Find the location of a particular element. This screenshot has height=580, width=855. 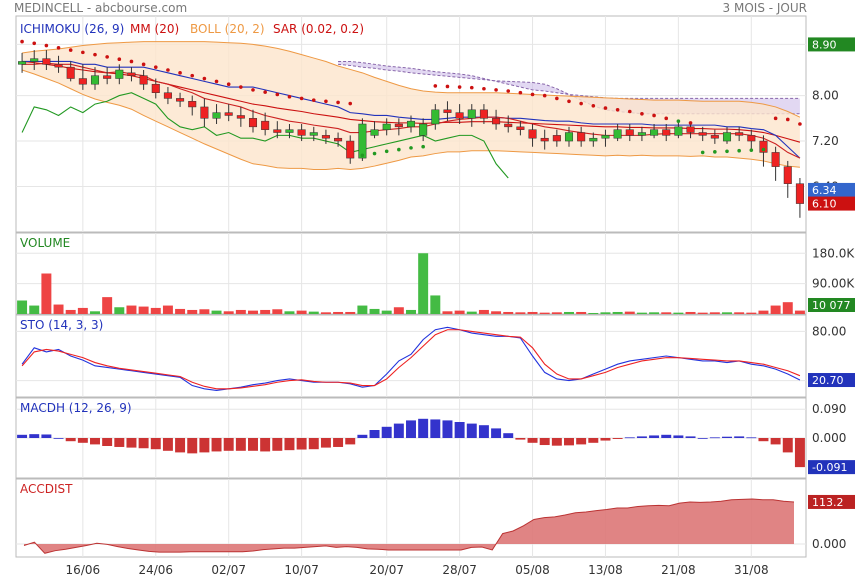

acc-legend: ACCDIST is located at coordinates (46, 489).